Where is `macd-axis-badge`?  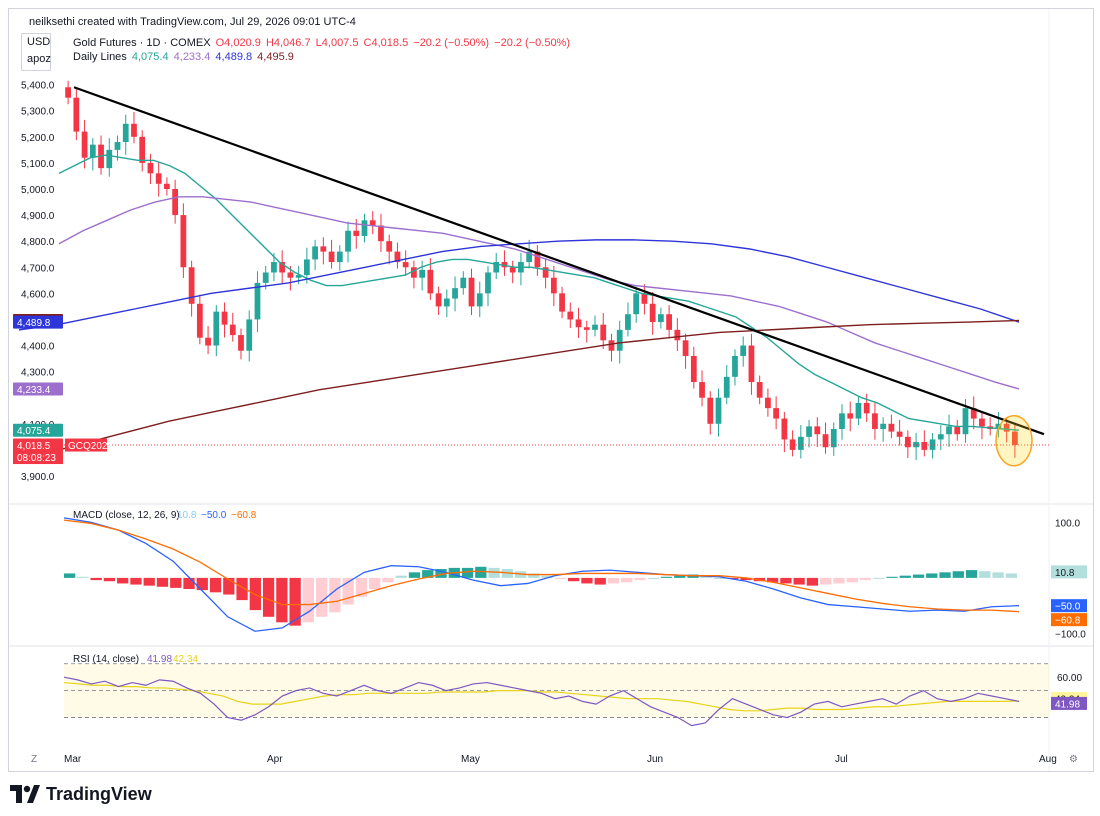
macd-axis-badge is located at coordinates (1069, 606).